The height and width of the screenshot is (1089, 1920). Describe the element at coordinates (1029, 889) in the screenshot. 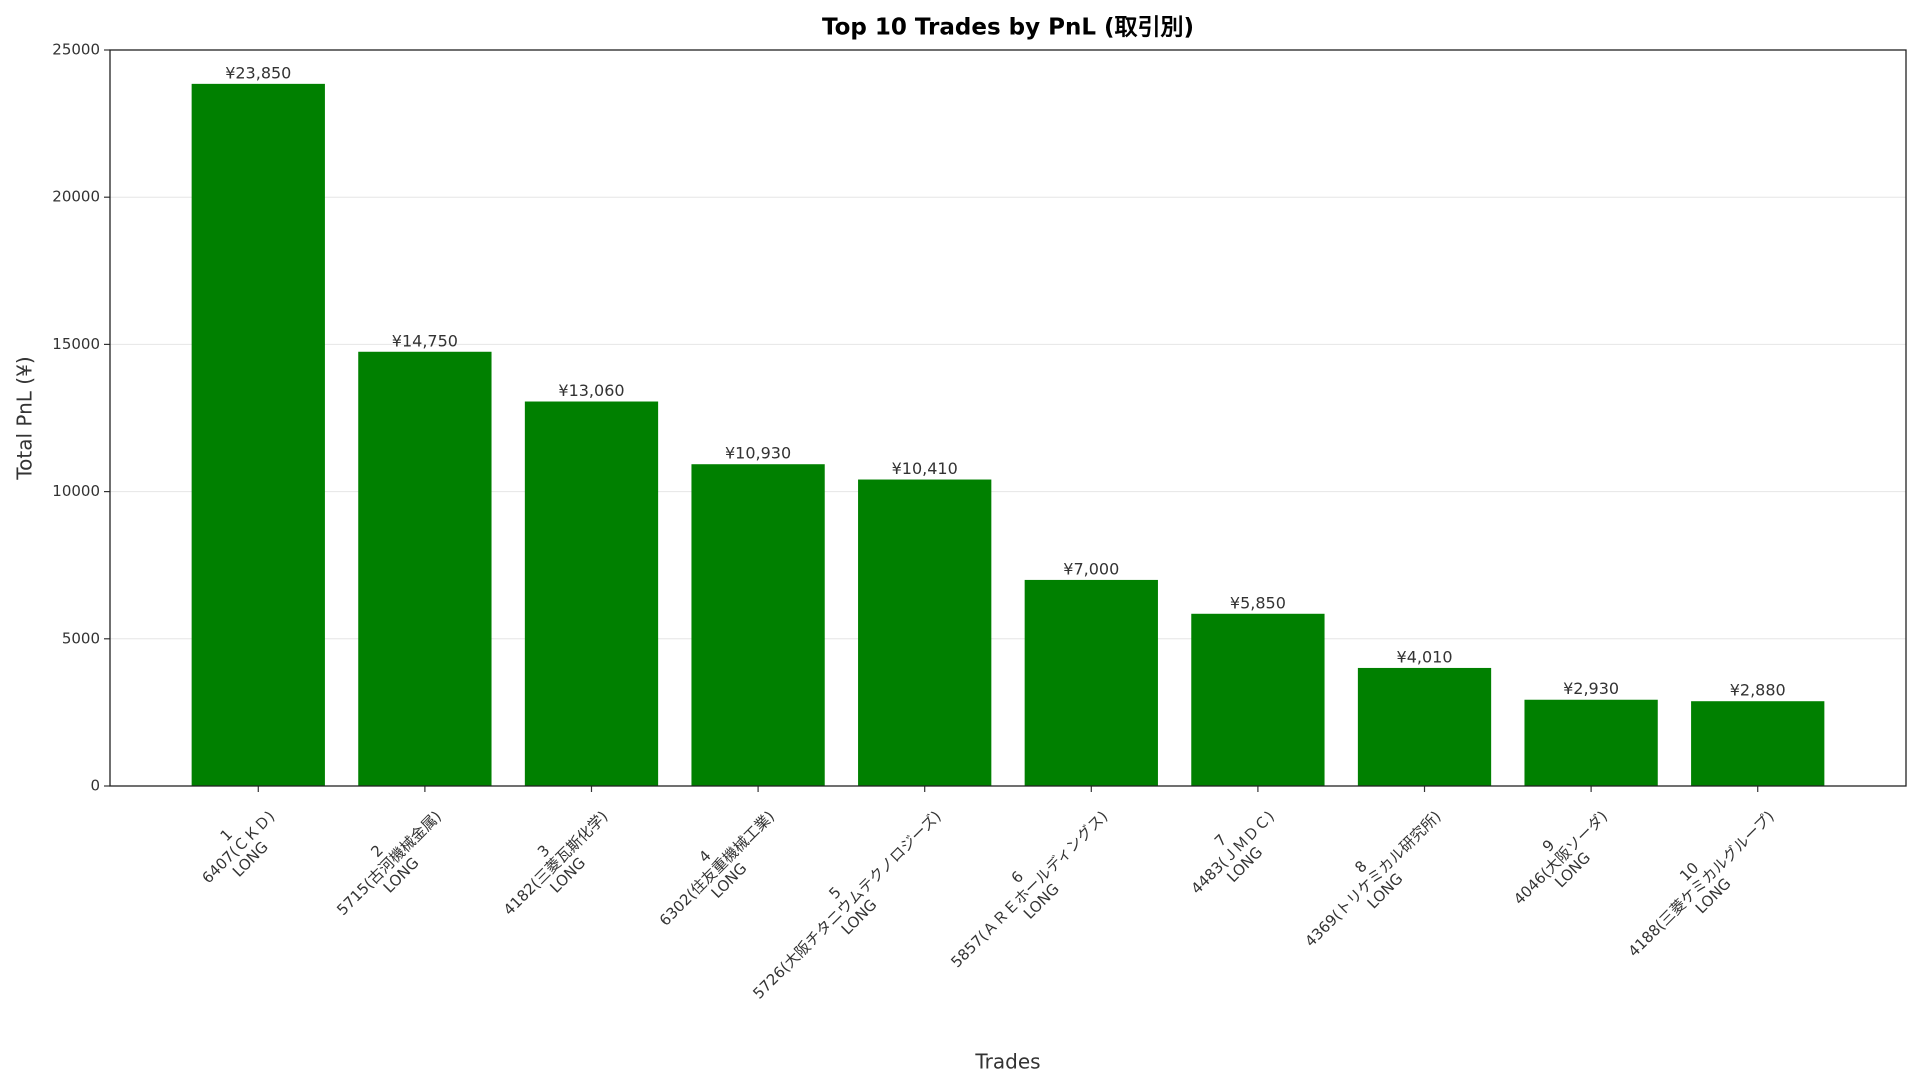

I see `x-tick-label-line: 5857(ＡＲＥホールディングス)` at that location.